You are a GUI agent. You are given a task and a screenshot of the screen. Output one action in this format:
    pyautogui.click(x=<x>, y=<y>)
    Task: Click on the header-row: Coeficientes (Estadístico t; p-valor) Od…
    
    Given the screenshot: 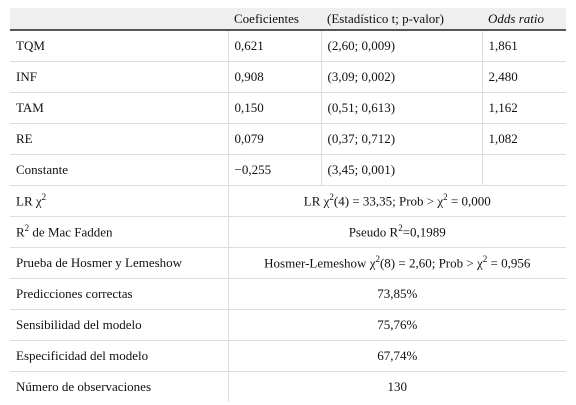 What is the action you would take?
    pyautogui.click(x=288, y=19)
    